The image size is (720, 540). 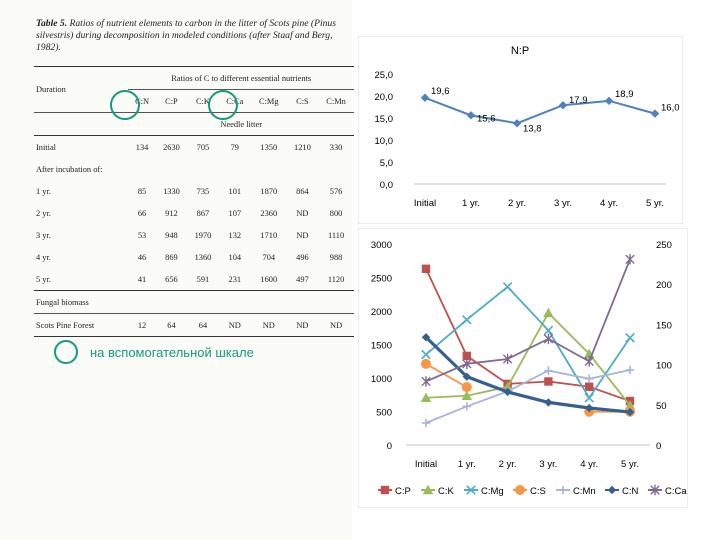 What do you see at coordinates (381, 346) in the screenshot?
I see `chart2-left-tick-label: 1500` at bounding box center [381, 346].